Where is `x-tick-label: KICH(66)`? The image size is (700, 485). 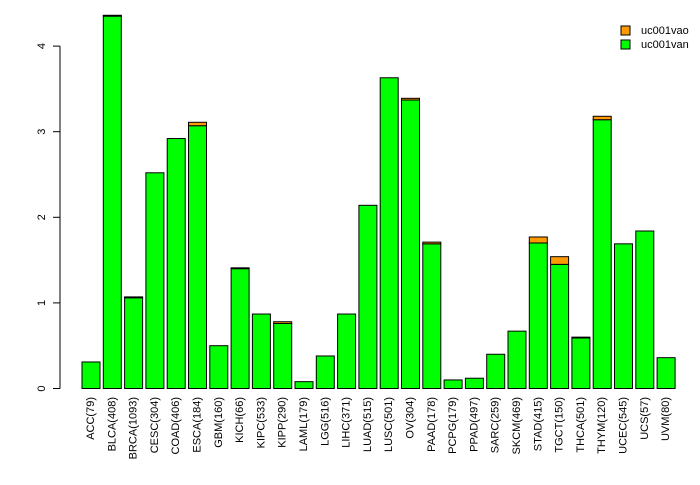 x-tick-label: KICH(66) is located at coordinates (240, 420).